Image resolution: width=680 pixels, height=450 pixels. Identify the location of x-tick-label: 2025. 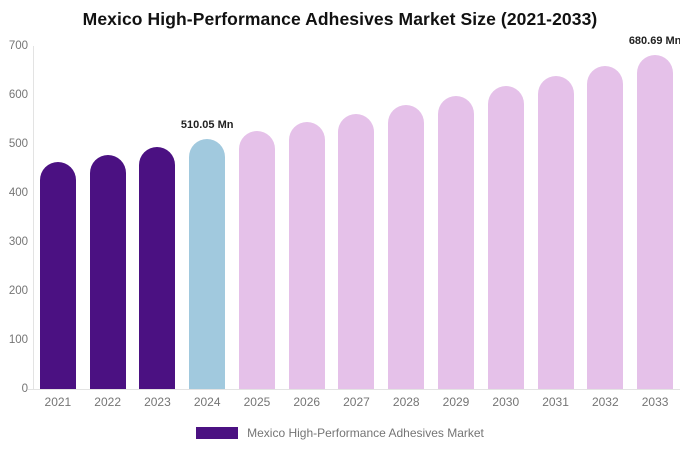
(257, 402).